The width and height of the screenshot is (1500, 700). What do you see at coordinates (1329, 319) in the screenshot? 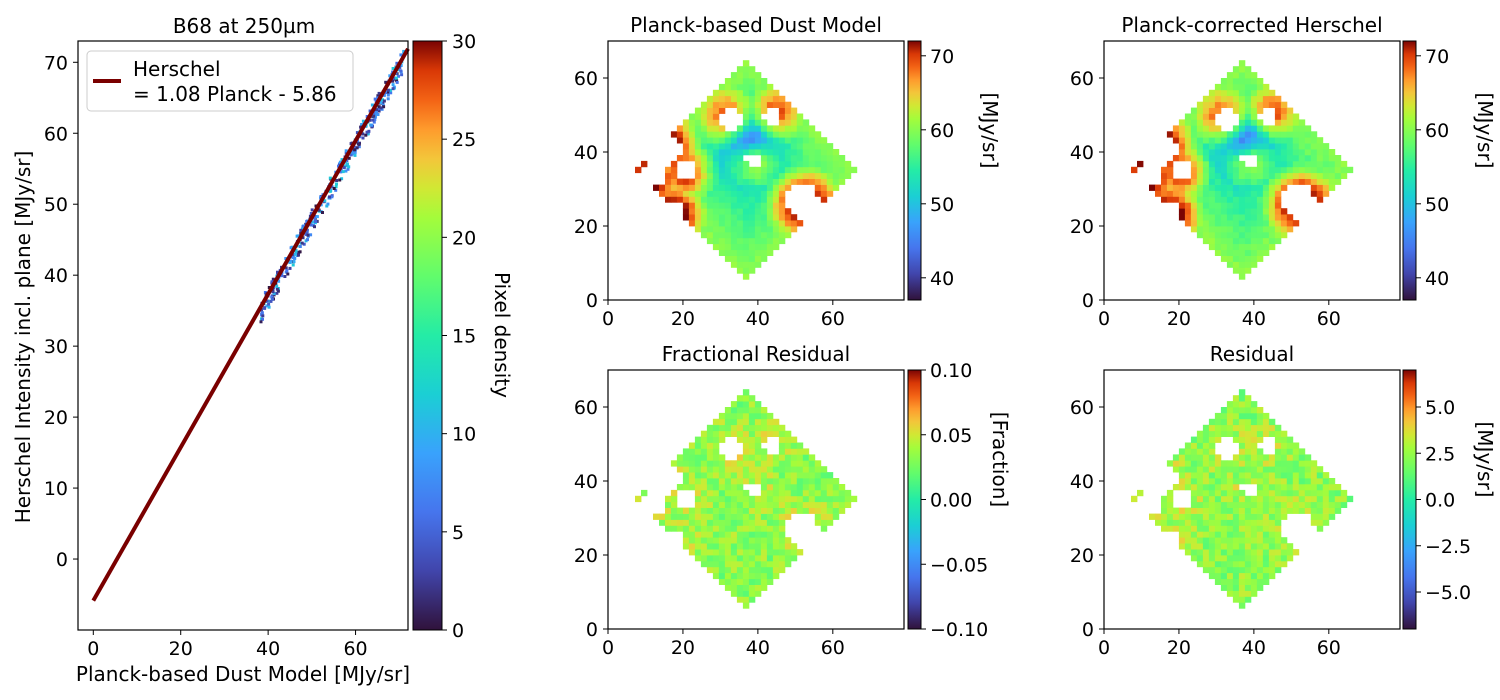
I see `map-x-tick-label: 60` at bounding box center [1329, 319].